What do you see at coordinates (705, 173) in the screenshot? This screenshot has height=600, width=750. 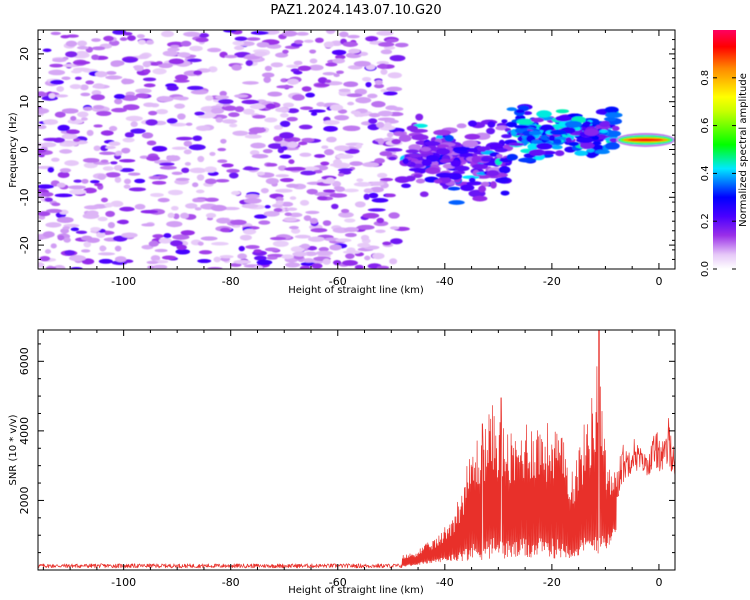 I see `colorbar-tick-label: 0.4` at bounding box center [705, 173].